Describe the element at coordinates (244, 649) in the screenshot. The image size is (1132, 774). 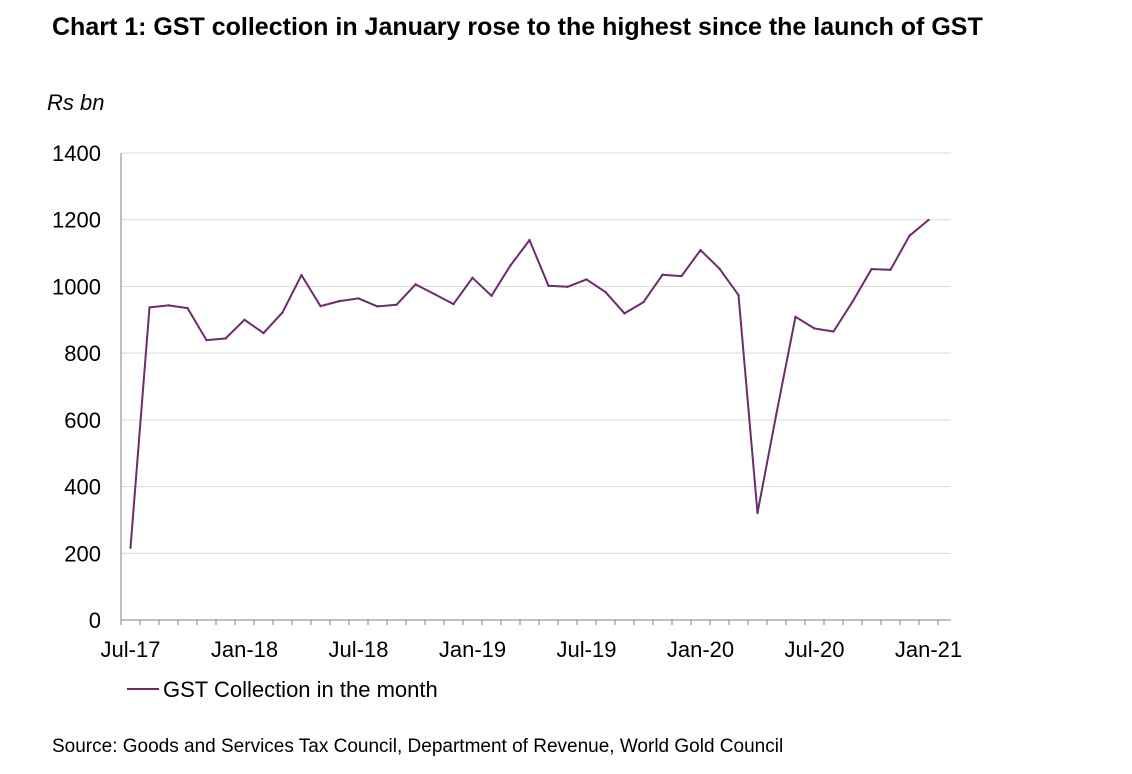
I see `x-tick-label: Jan-18` at that location.